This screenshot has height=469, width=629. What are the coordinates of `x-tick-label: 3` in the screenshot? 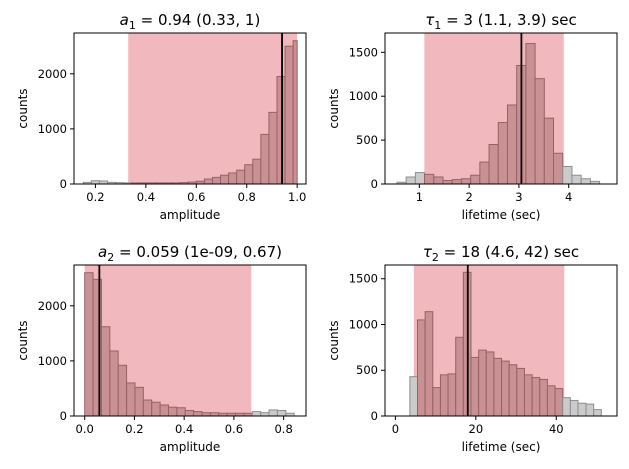 It's located at (518, 197).